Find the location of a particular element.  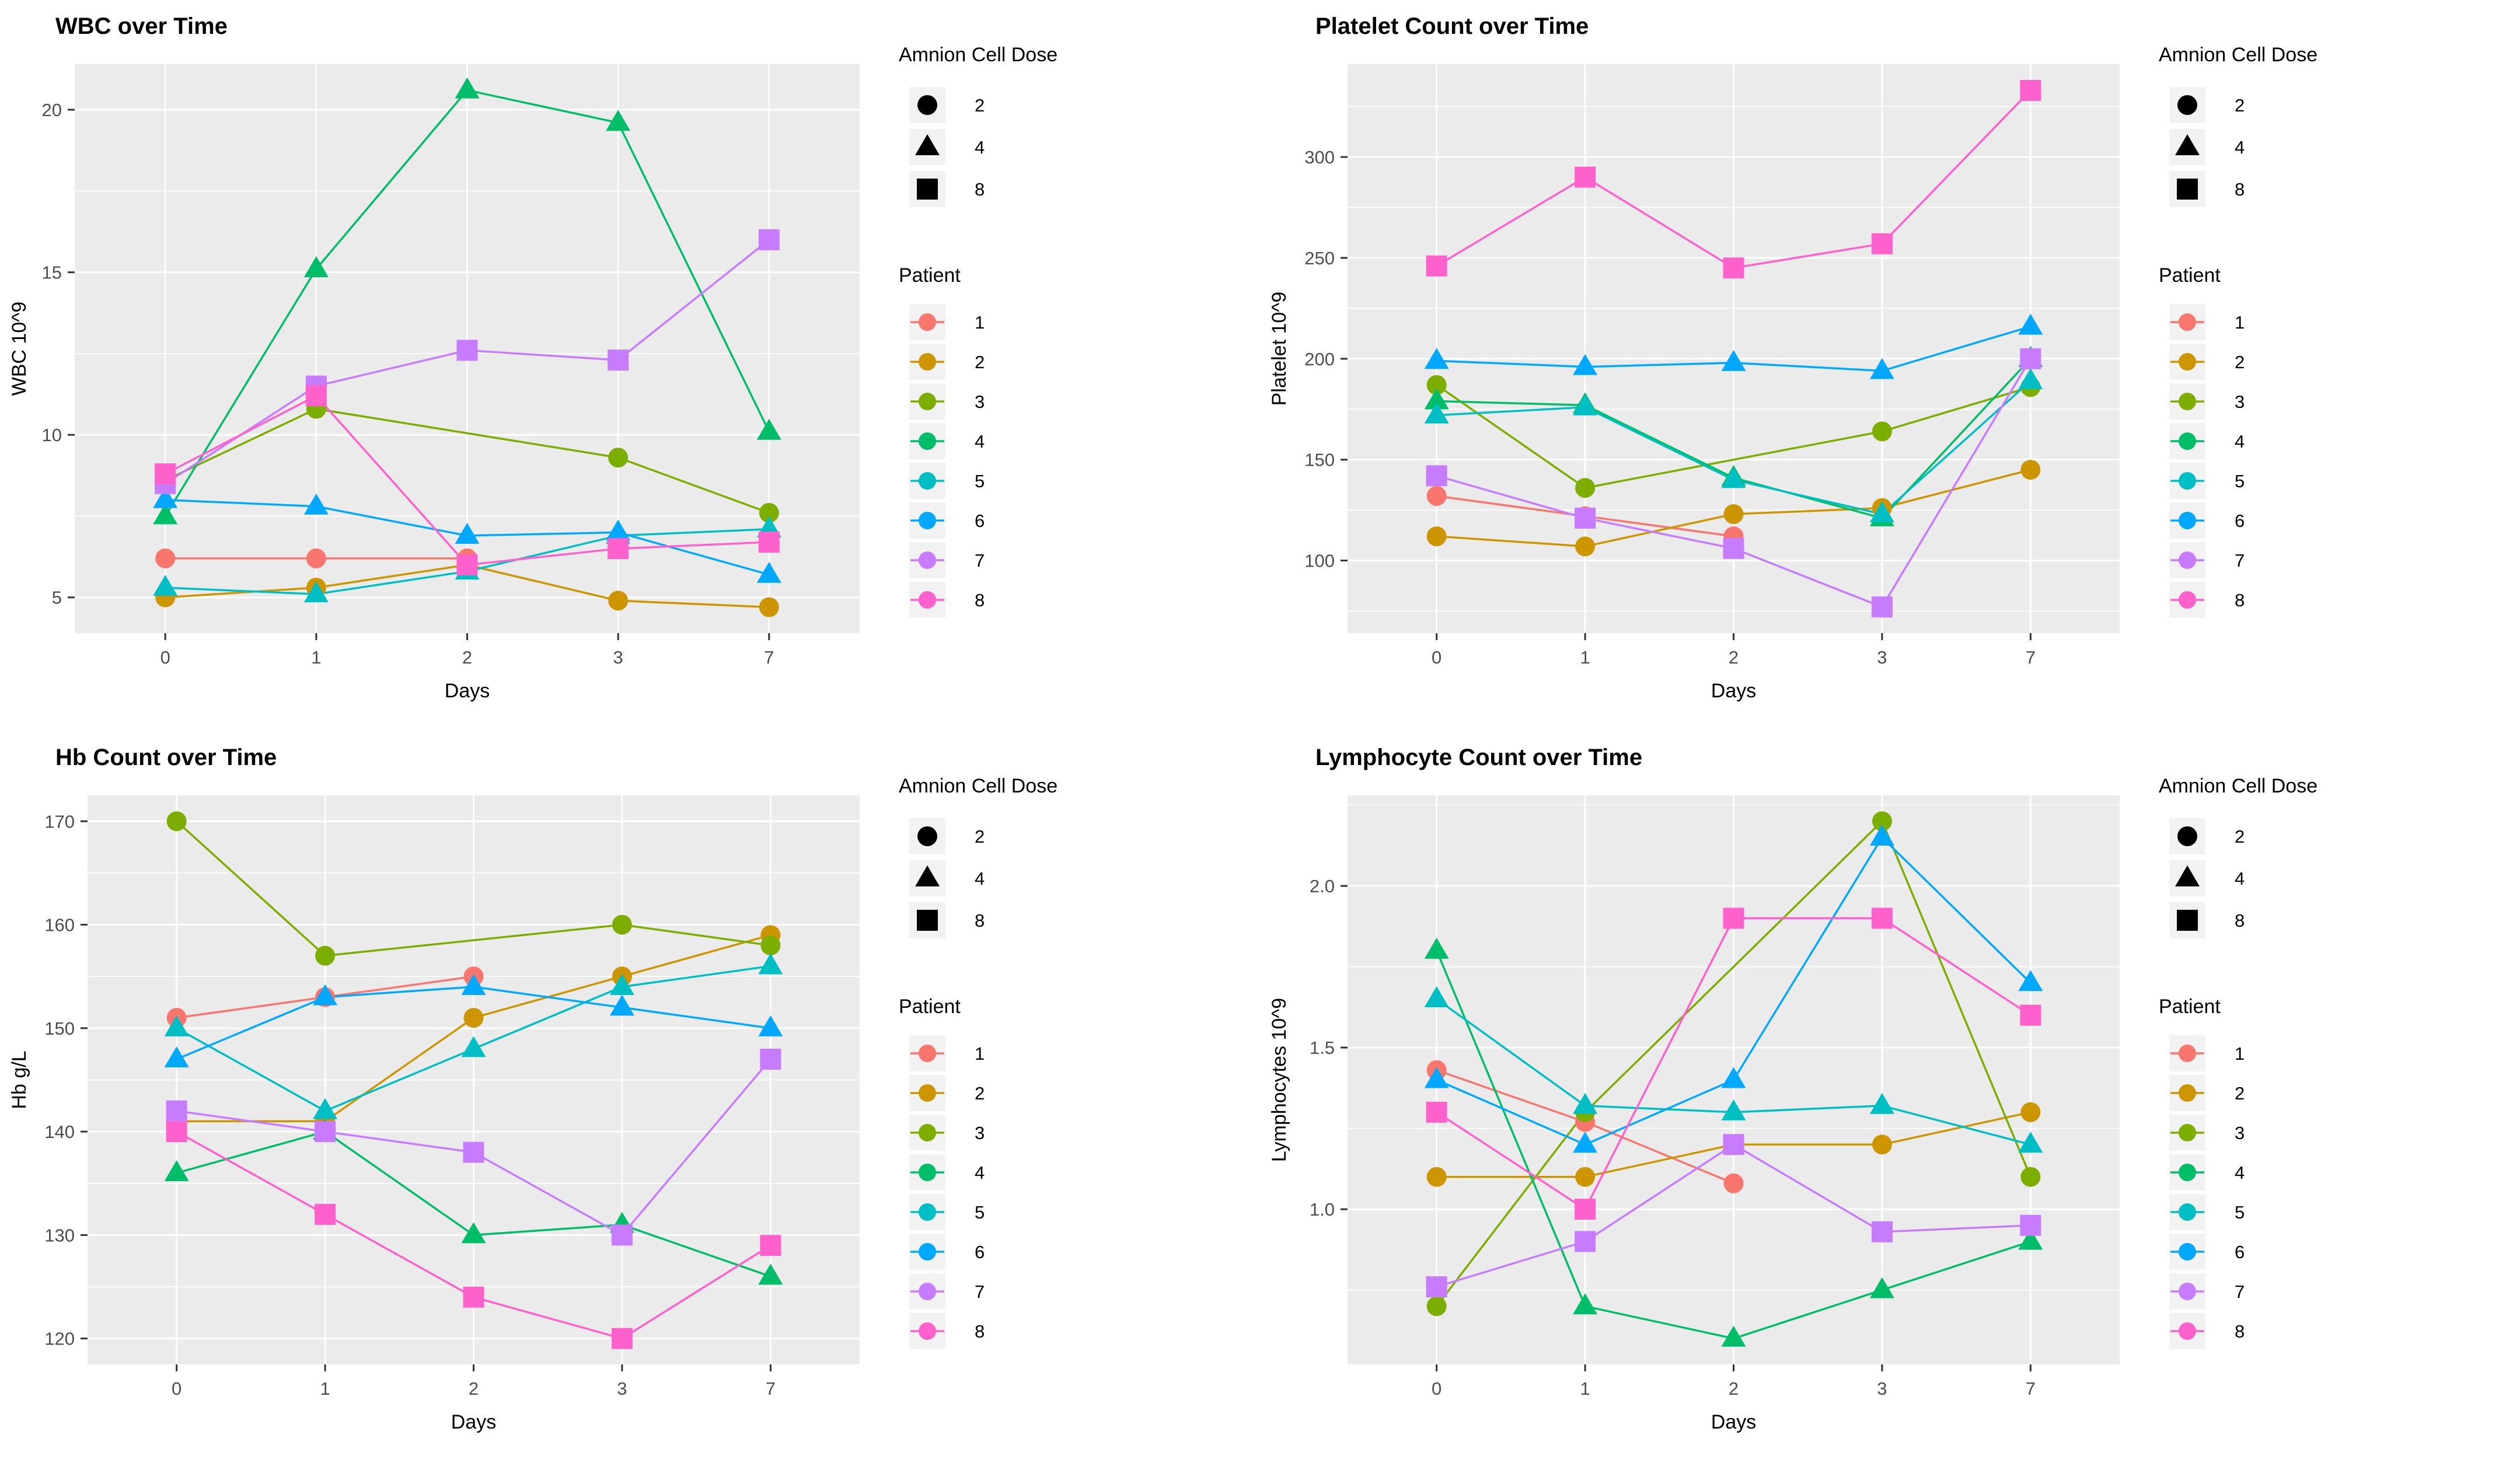

x-tick-label: 7 is located at coordinates (2031, 657).